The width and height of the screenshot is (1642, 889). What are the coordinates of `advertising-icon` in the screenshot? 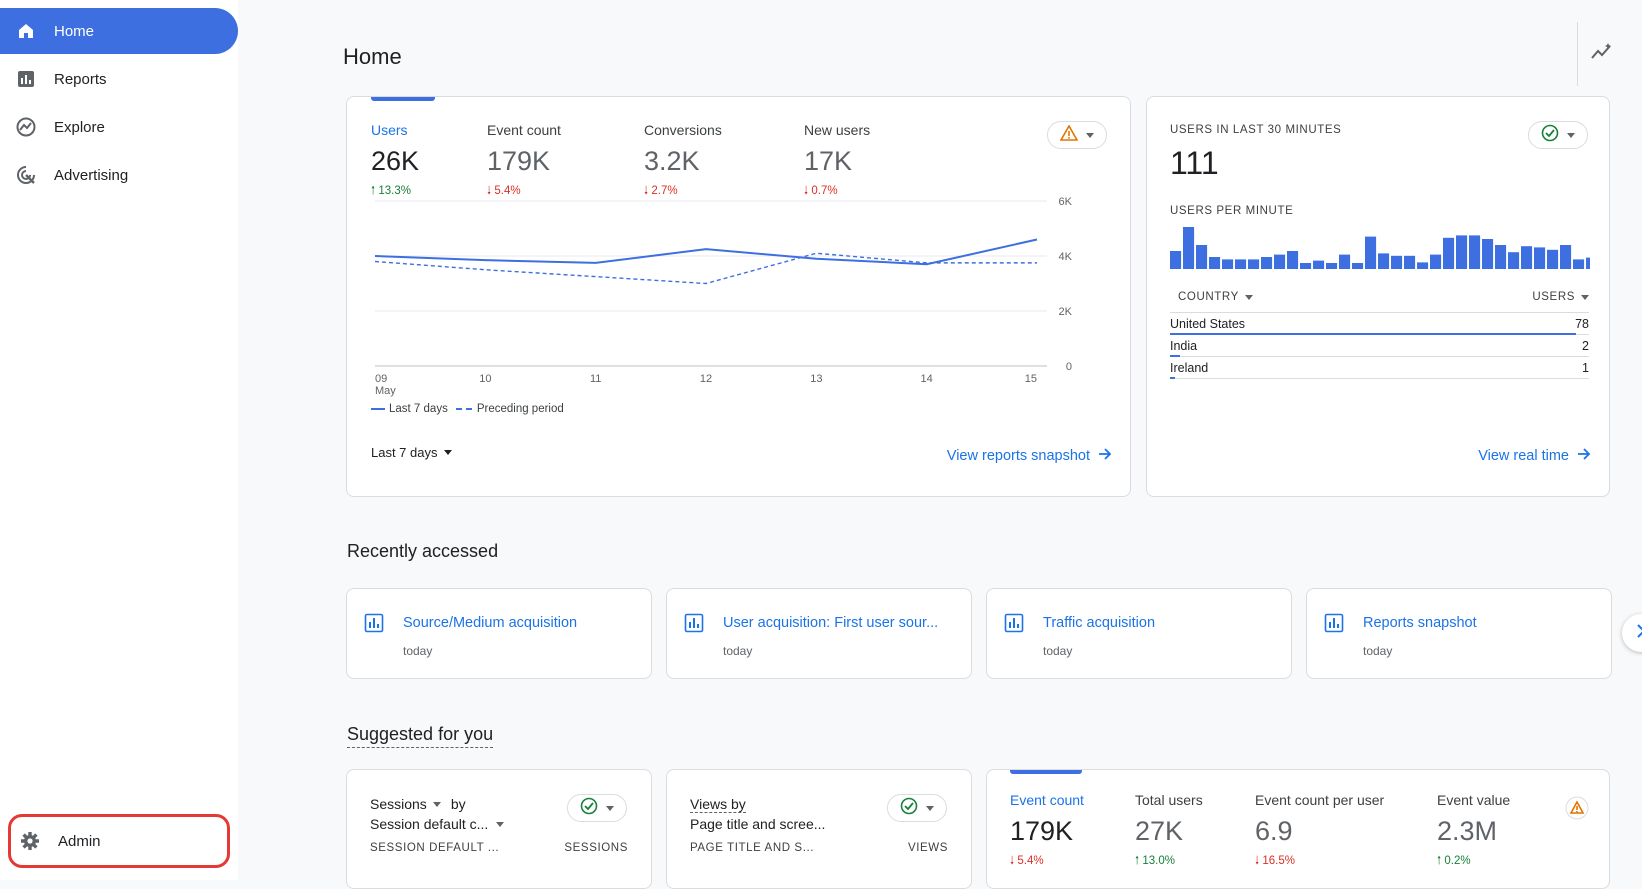 It's located at (26, 175).